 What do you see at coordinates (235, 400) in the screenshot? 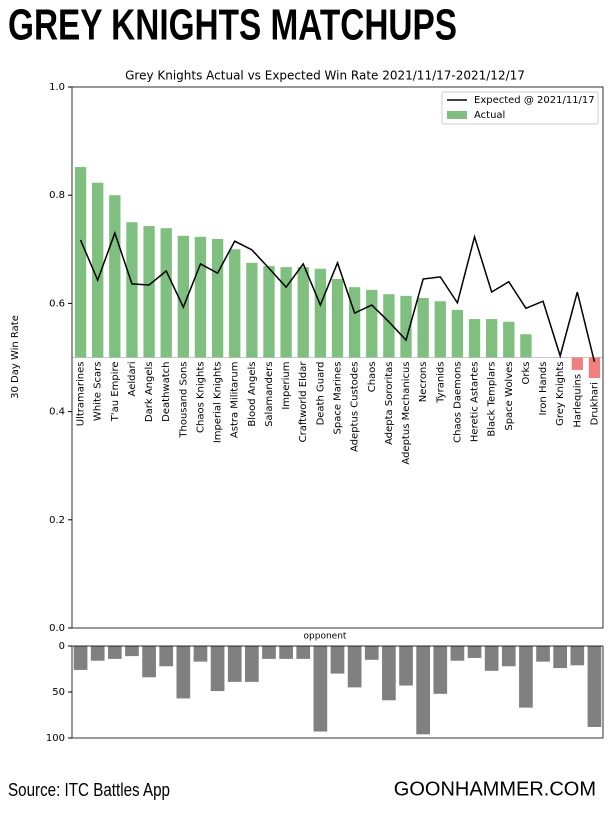
I see `x-tick-label: Astra Militarum` at bounding box center [235, 400].